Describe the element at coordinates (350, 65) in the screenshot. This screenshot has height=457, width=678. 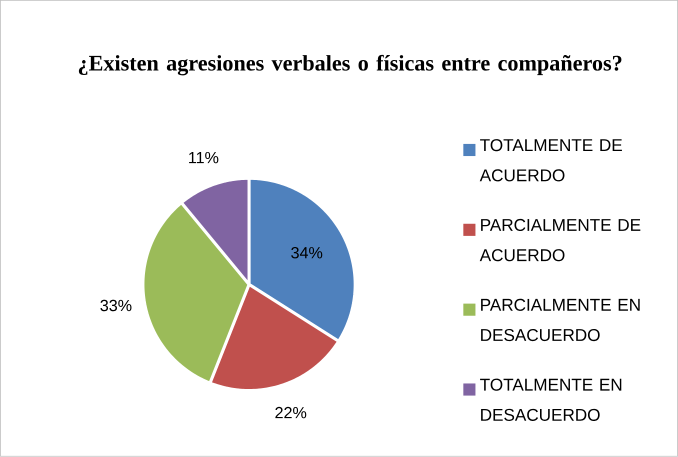
I see `chart-title: ¿Existen agresiones verbales o físicas entre compañeros?` at that location.